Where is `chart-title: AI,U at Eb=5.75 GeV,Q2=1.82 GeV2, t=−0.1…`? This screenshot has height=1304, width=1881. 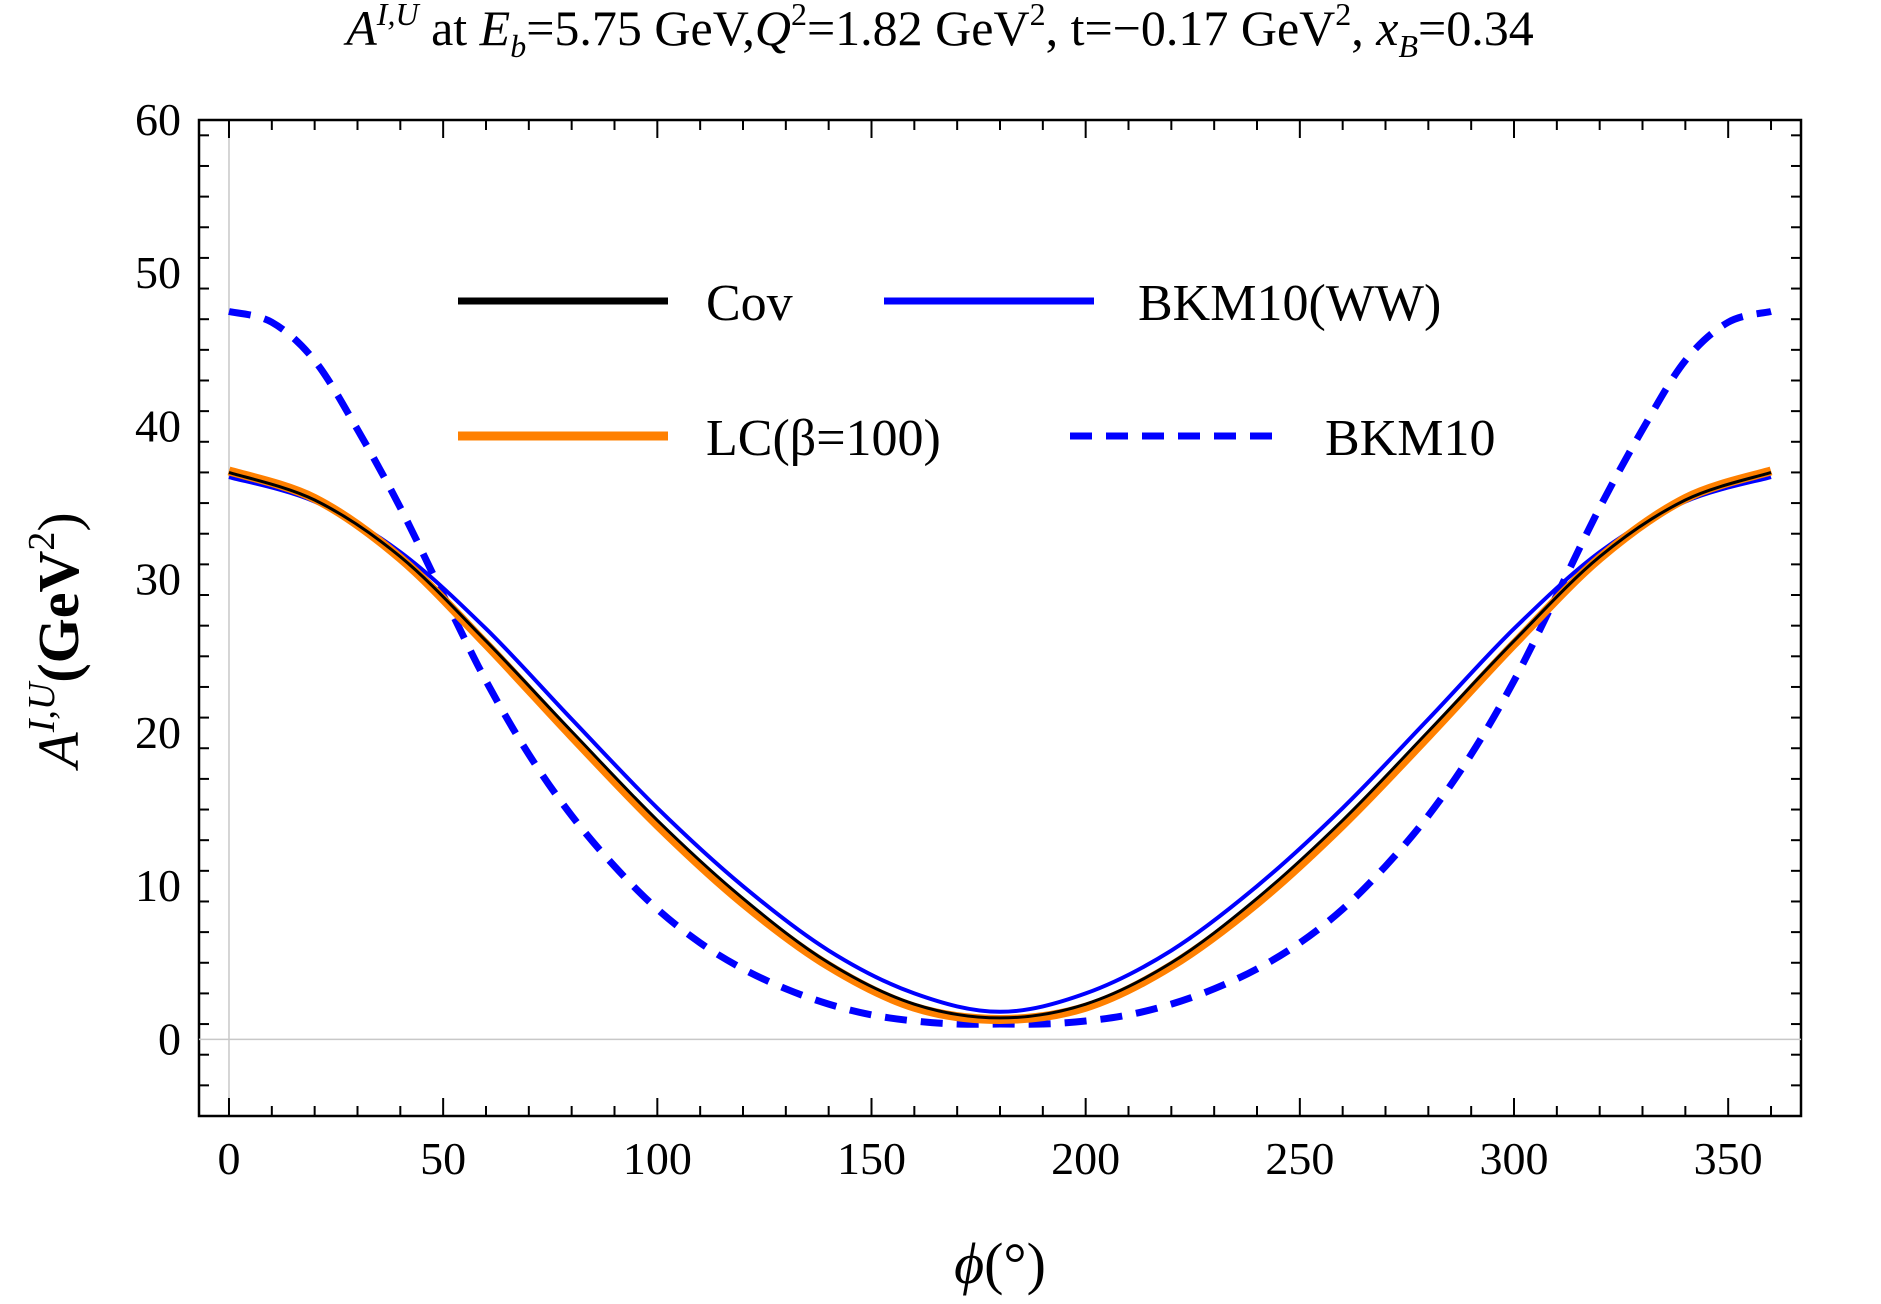 chart-title: AI,U at Eb=5.75 GeV,Q2=1.82 GeV2, t=−0.1… is located at coordinates (938, 32).